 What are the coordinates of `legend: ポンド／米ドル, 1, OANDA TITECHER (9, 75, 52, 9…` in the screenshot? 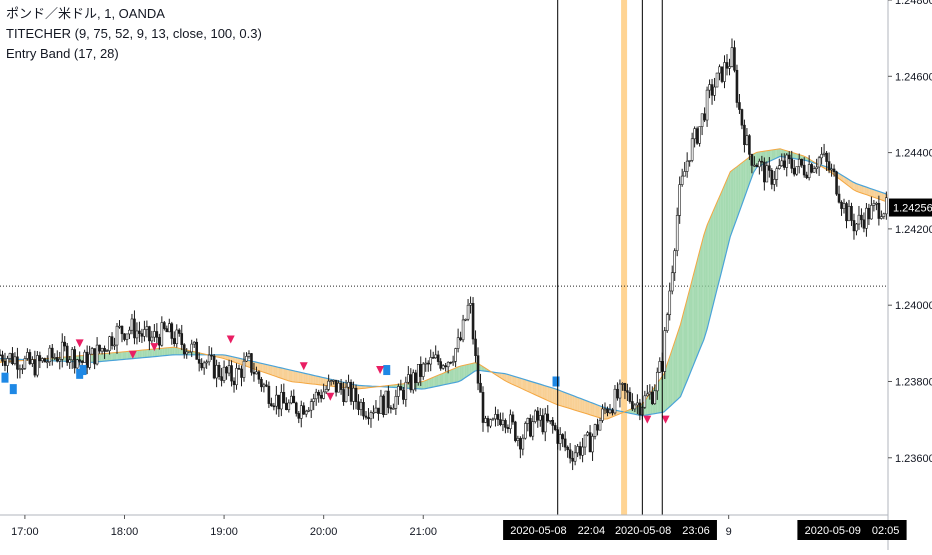 It's located at (134, 34).